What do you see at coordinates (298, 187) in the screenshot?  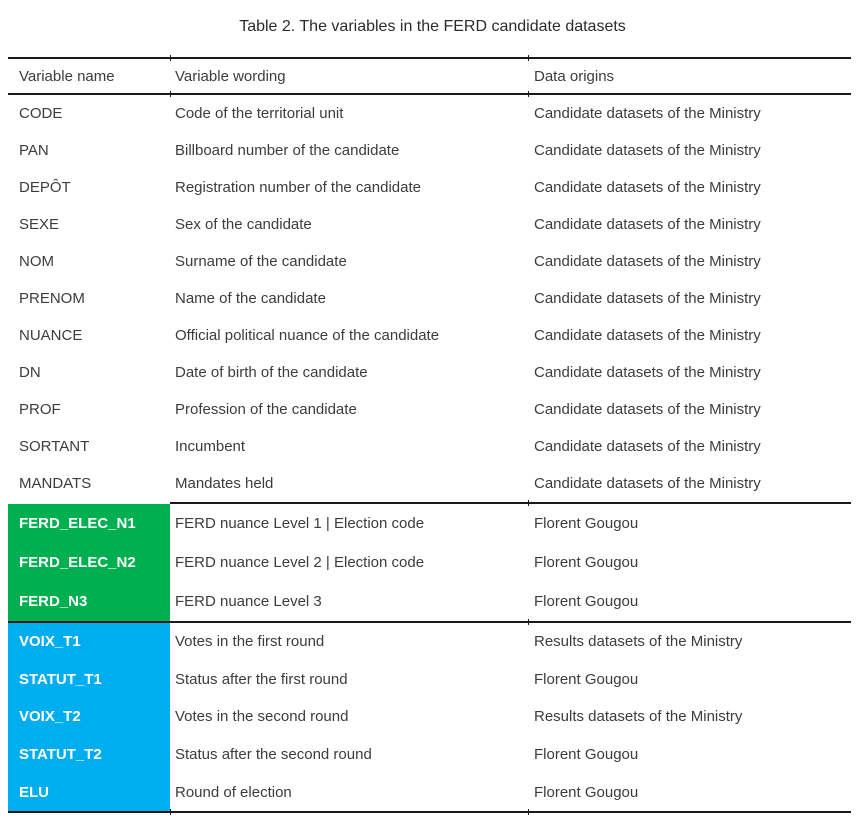 I see `variable-wording-cell: Registration number of the candidate` at bounding box center [298, 187].